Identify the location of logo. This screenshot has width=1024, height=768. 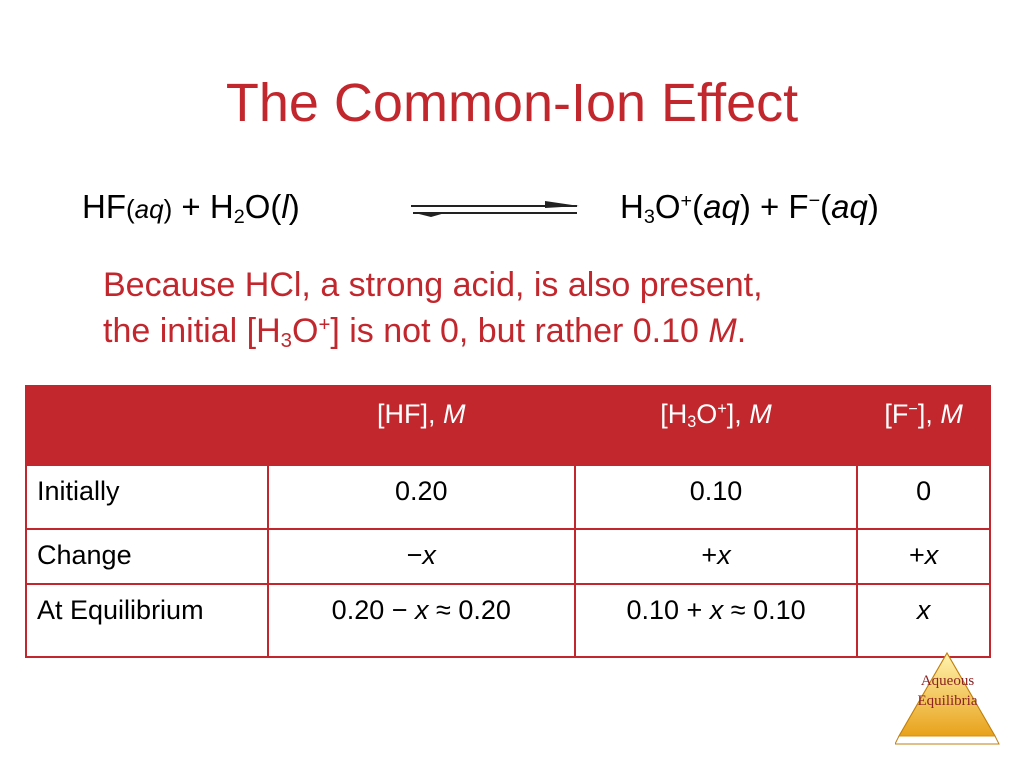
(947, 698).